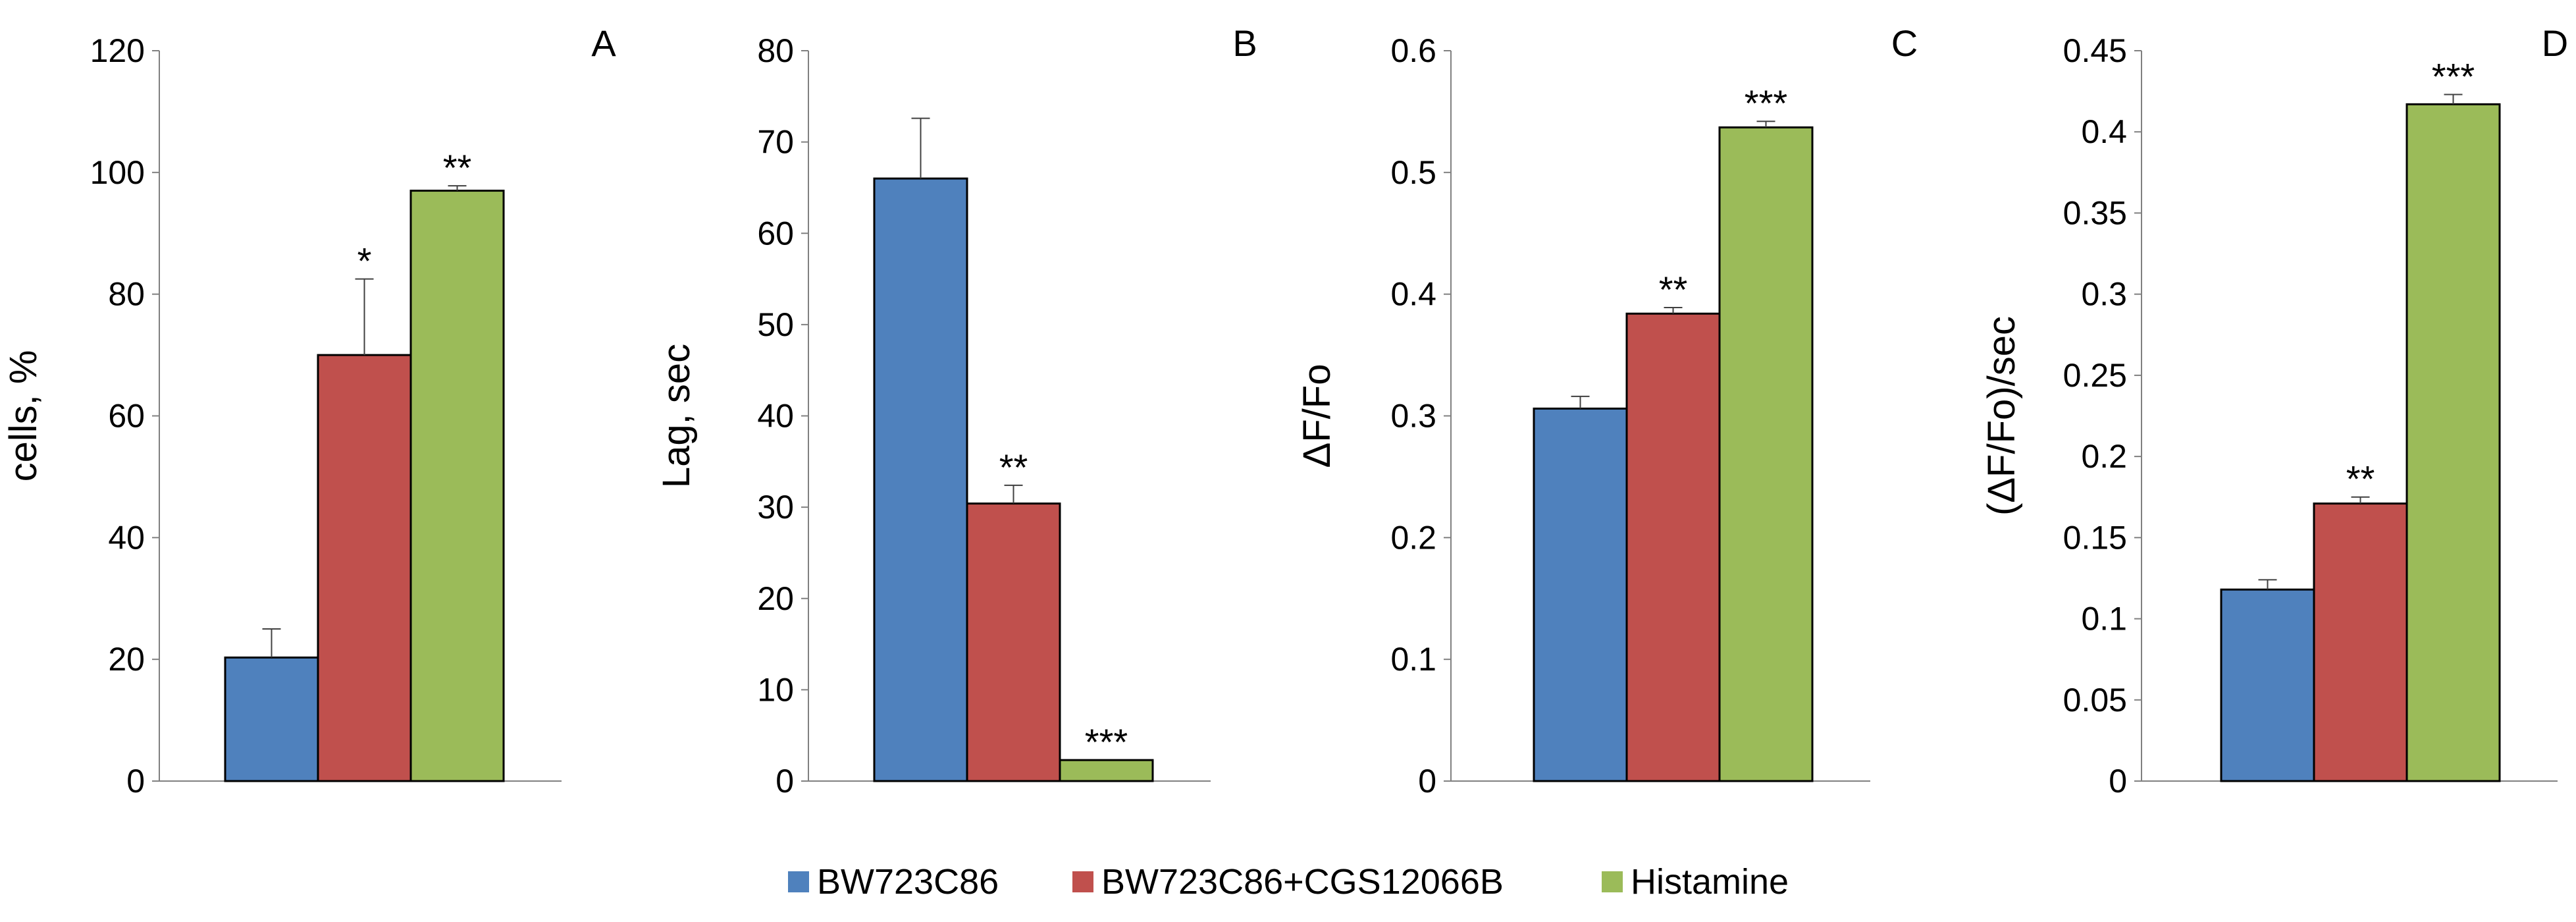 The image size is (2576, 922). Describe the element at coordinates (1427, 781) in the screenshot. I see `panel-c-y-tick-label: 0` at that location.